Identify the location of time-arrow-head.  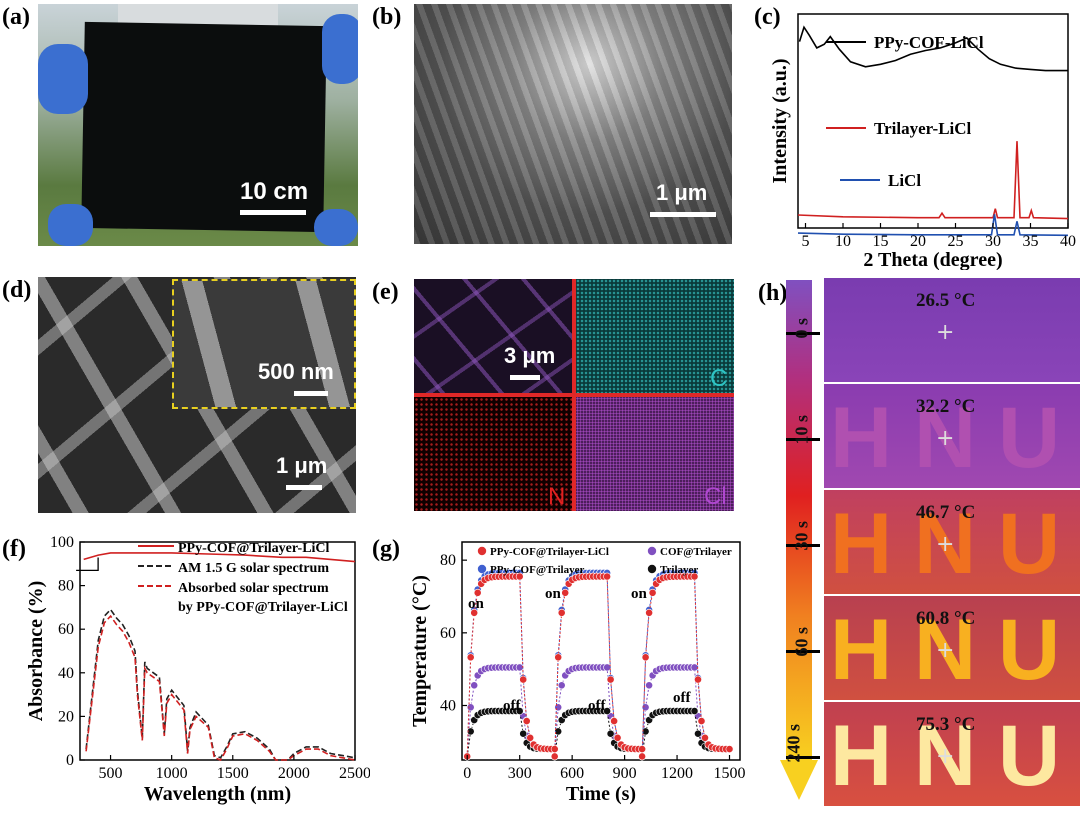
(799, 780).